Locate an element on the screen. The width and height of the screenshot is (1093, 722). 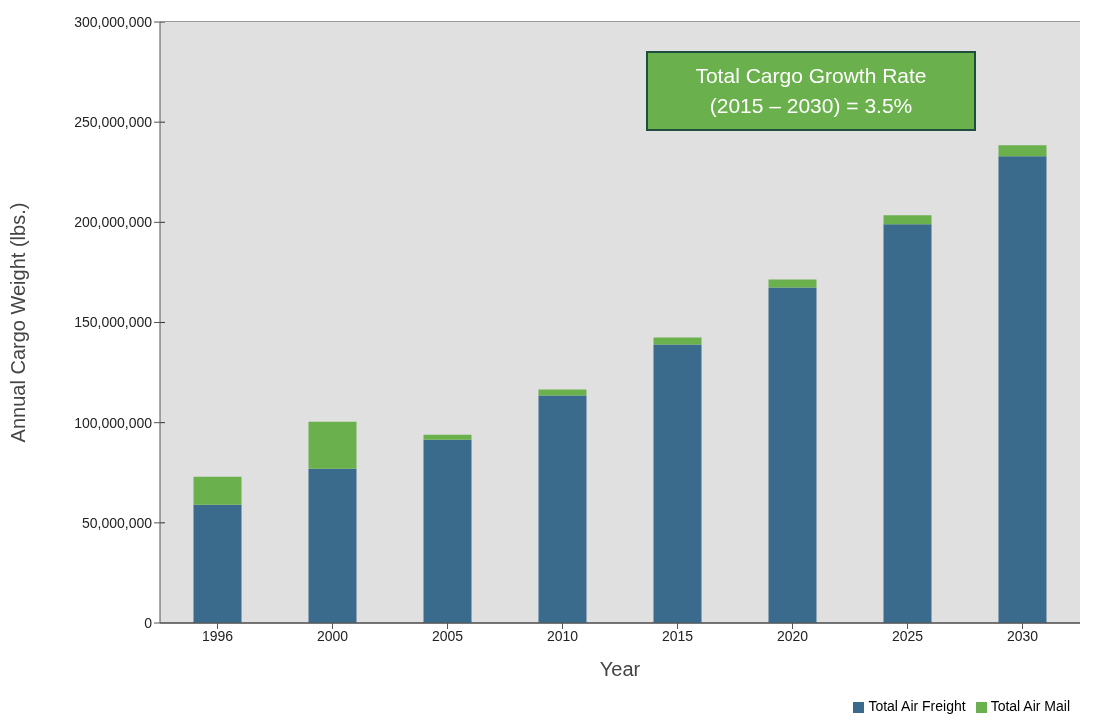
x-axis-title: Year is located at coordinates (620, 669).